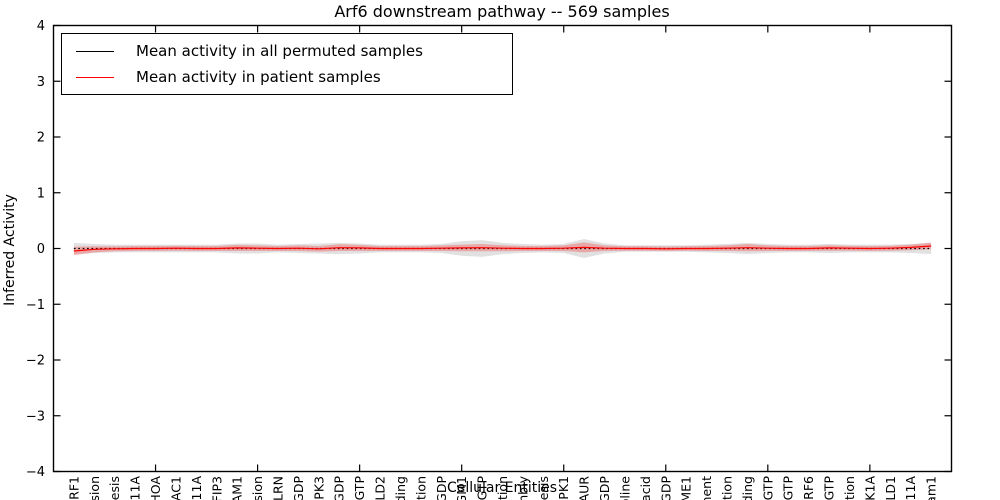 The image size is (1000, 500). Describe the element at coordinates (73, 488) in the screenshot. I see `x-category-label: ARF1` at that location.